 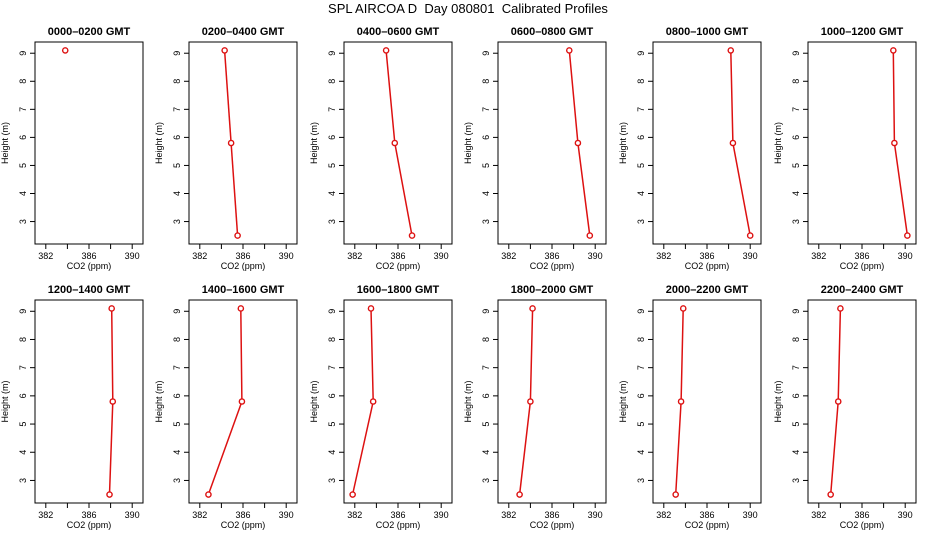 What do you see at coordinates (399, 143) in the screenshot?
I see `series-line` at bounding box center [399, 143].